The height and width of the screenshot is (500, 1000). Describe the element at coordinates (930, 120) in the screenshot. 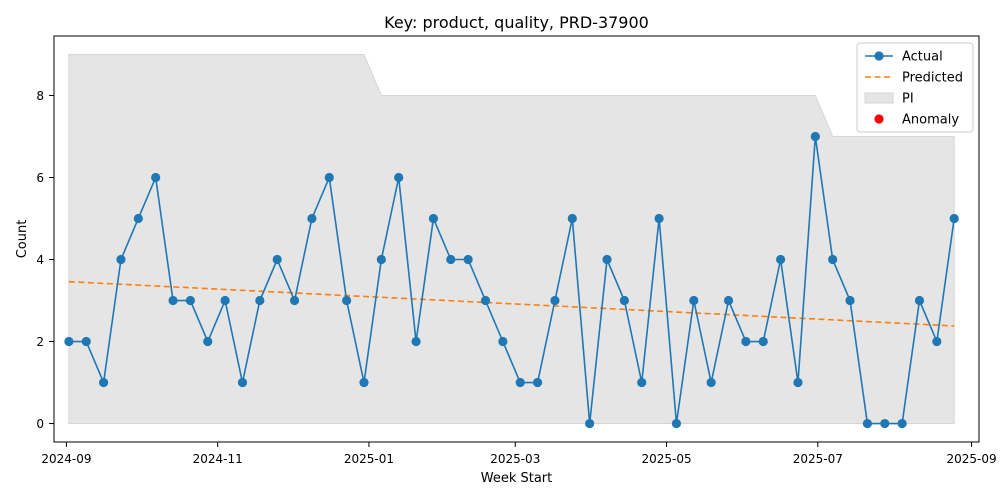

I see `legend-label: Anomaly` at that location.